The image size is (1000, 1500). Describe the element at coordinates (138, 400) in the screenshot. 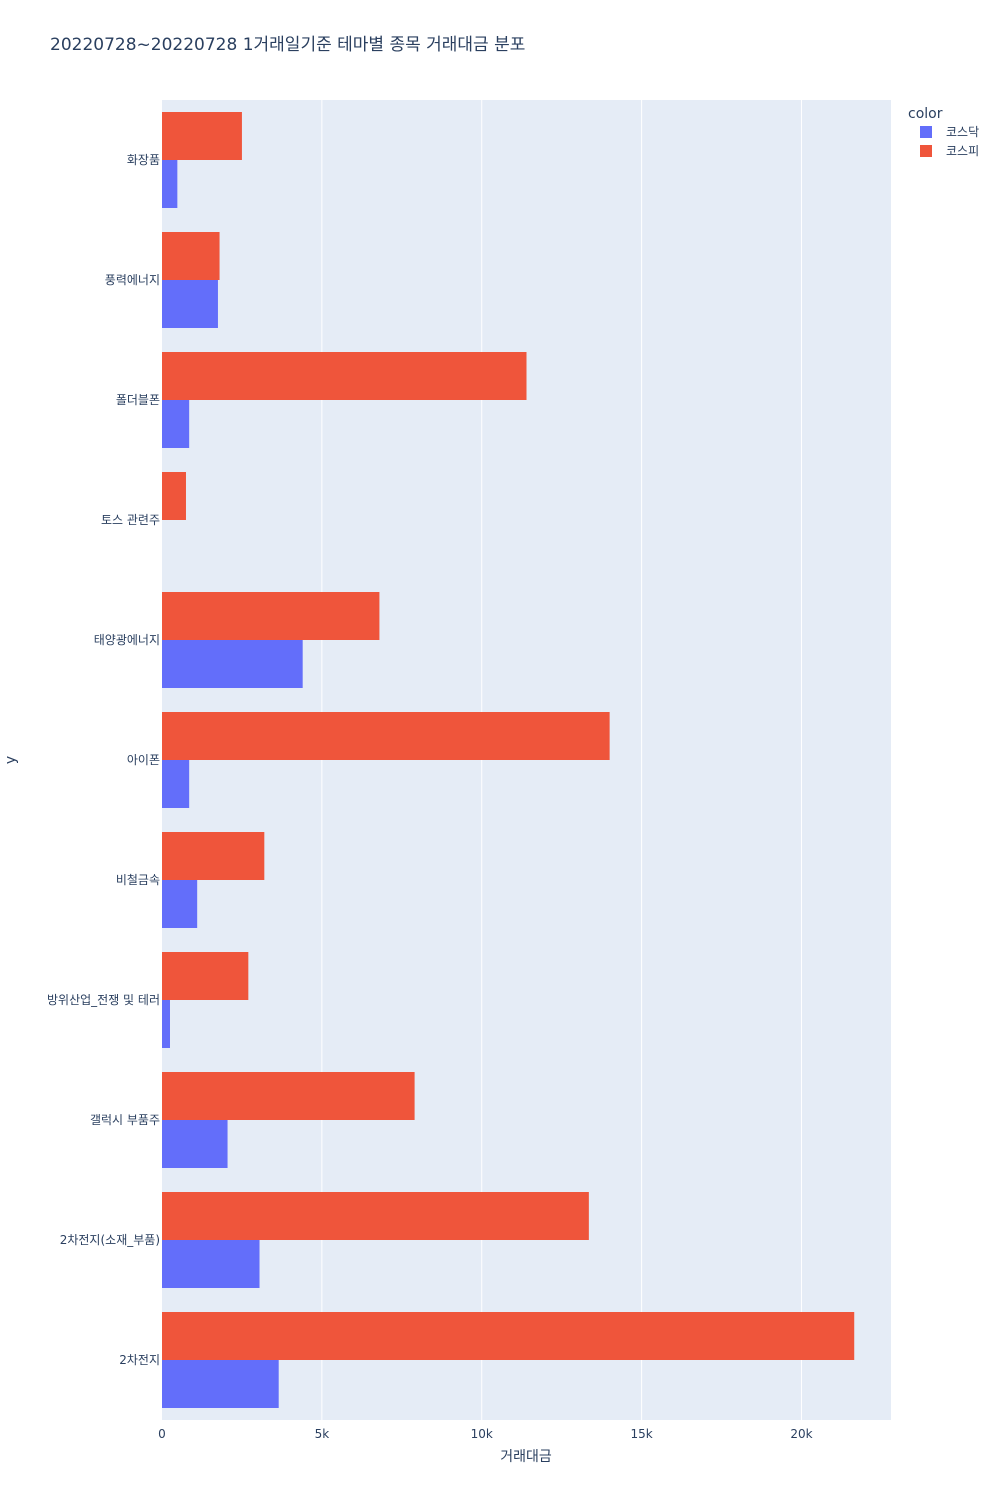

I see `y-tick-label: 폴더블폰` at that location.